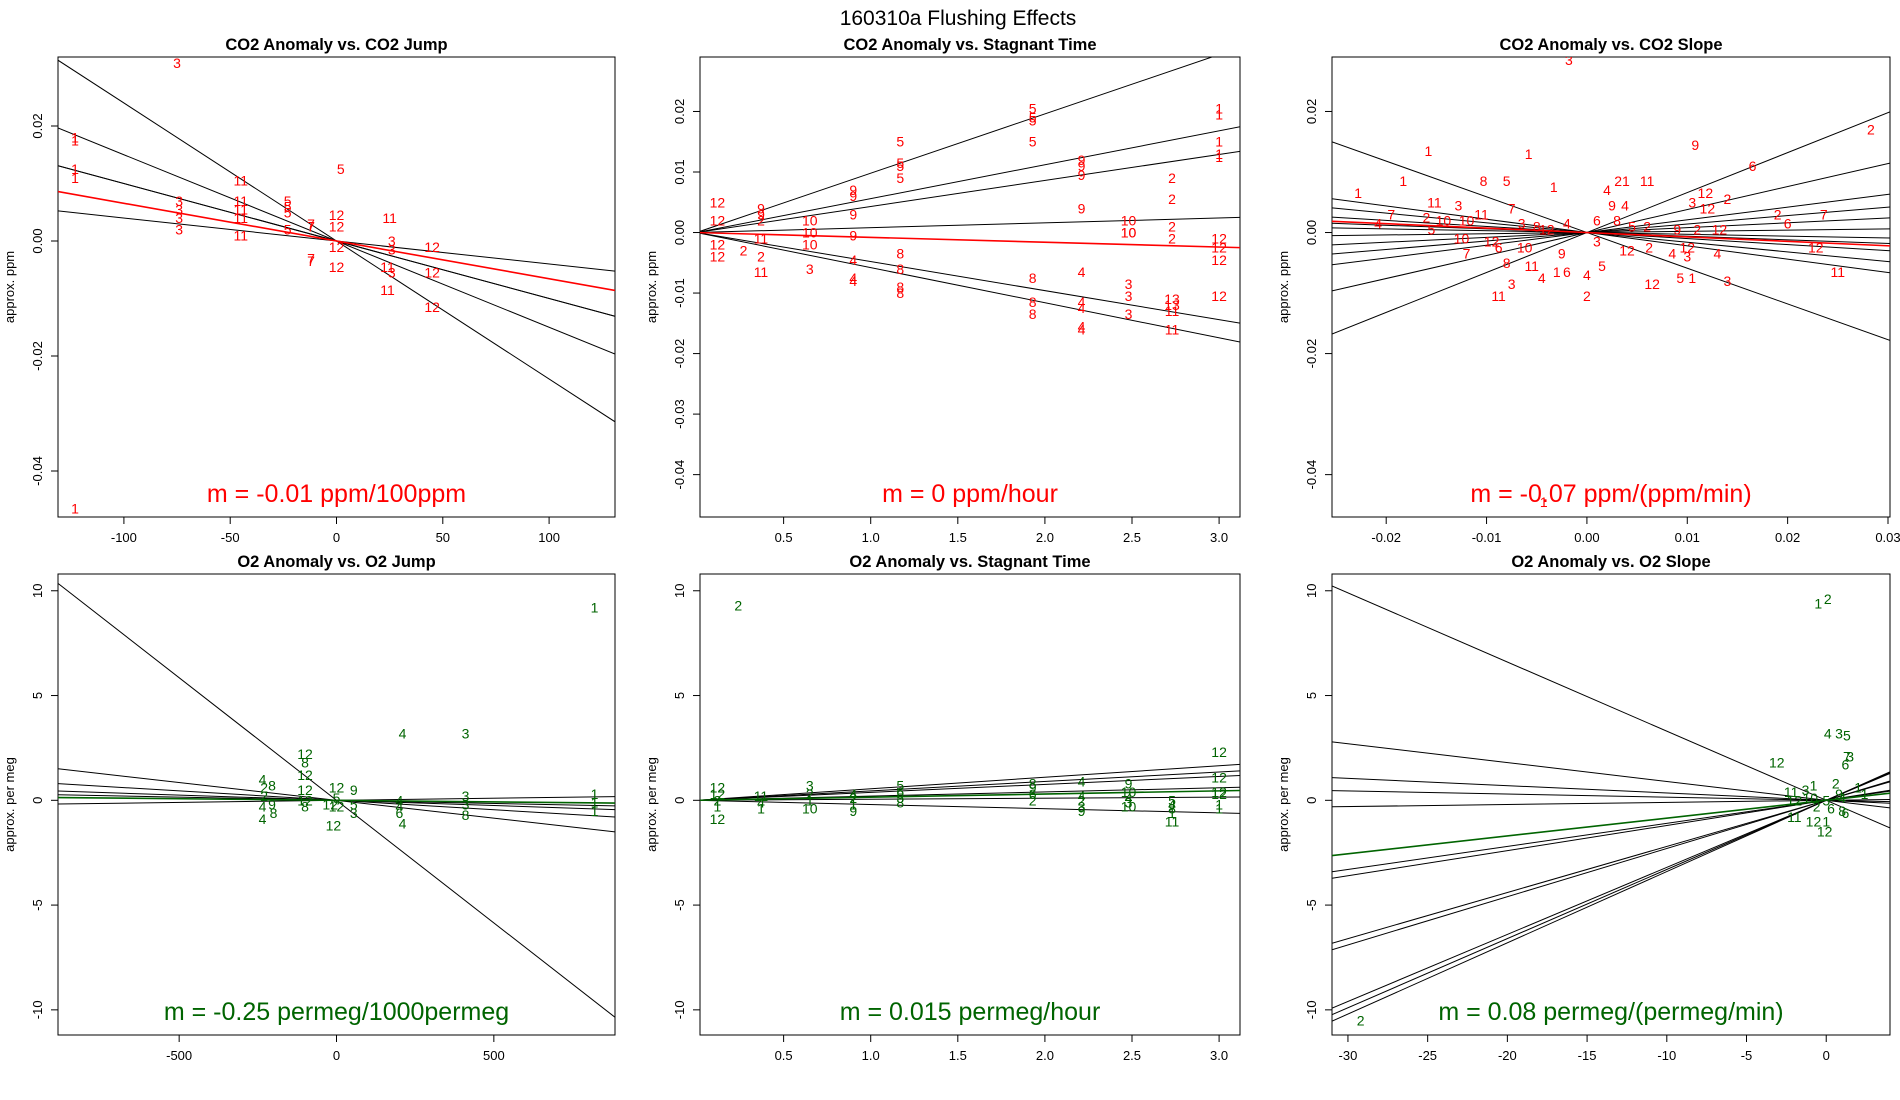  Describe the element at coordinates (1219, 1055) in the screenshot. I see `x-tick-label: 3.0` at that location.